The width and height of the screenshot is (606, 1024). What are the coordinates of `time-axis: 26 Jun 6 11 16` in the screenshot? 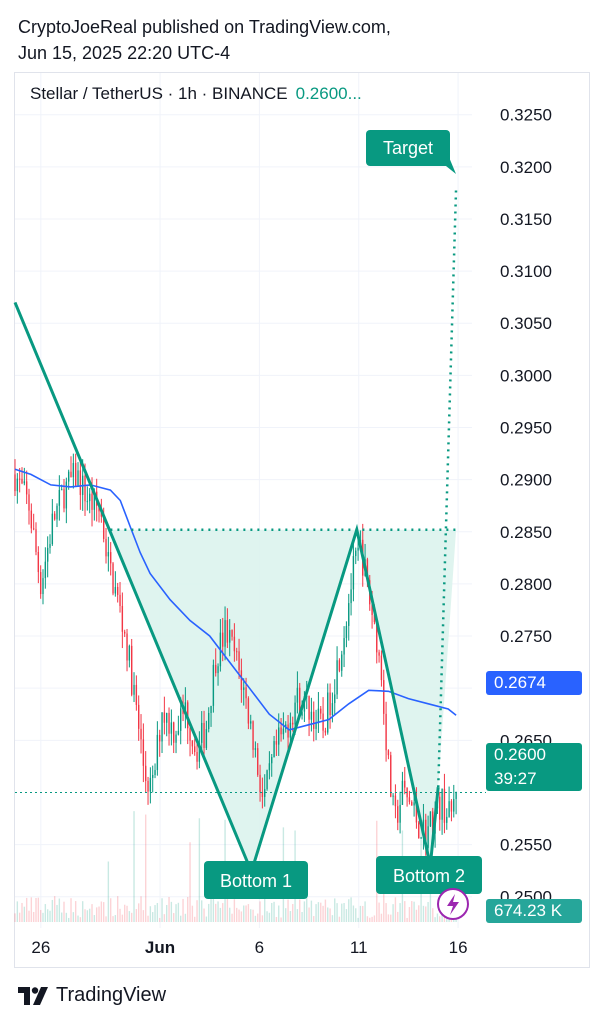 It's located at (249, 947).